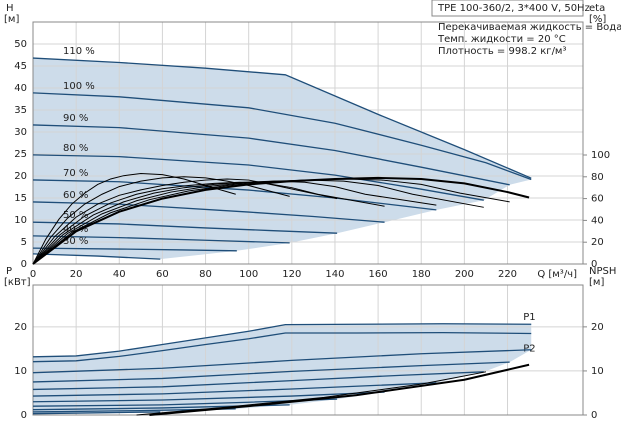 This screenshot has height=424, width=621. I want to click on info-line: Плотность = 998.2 кг/м³, so click(502, 51).